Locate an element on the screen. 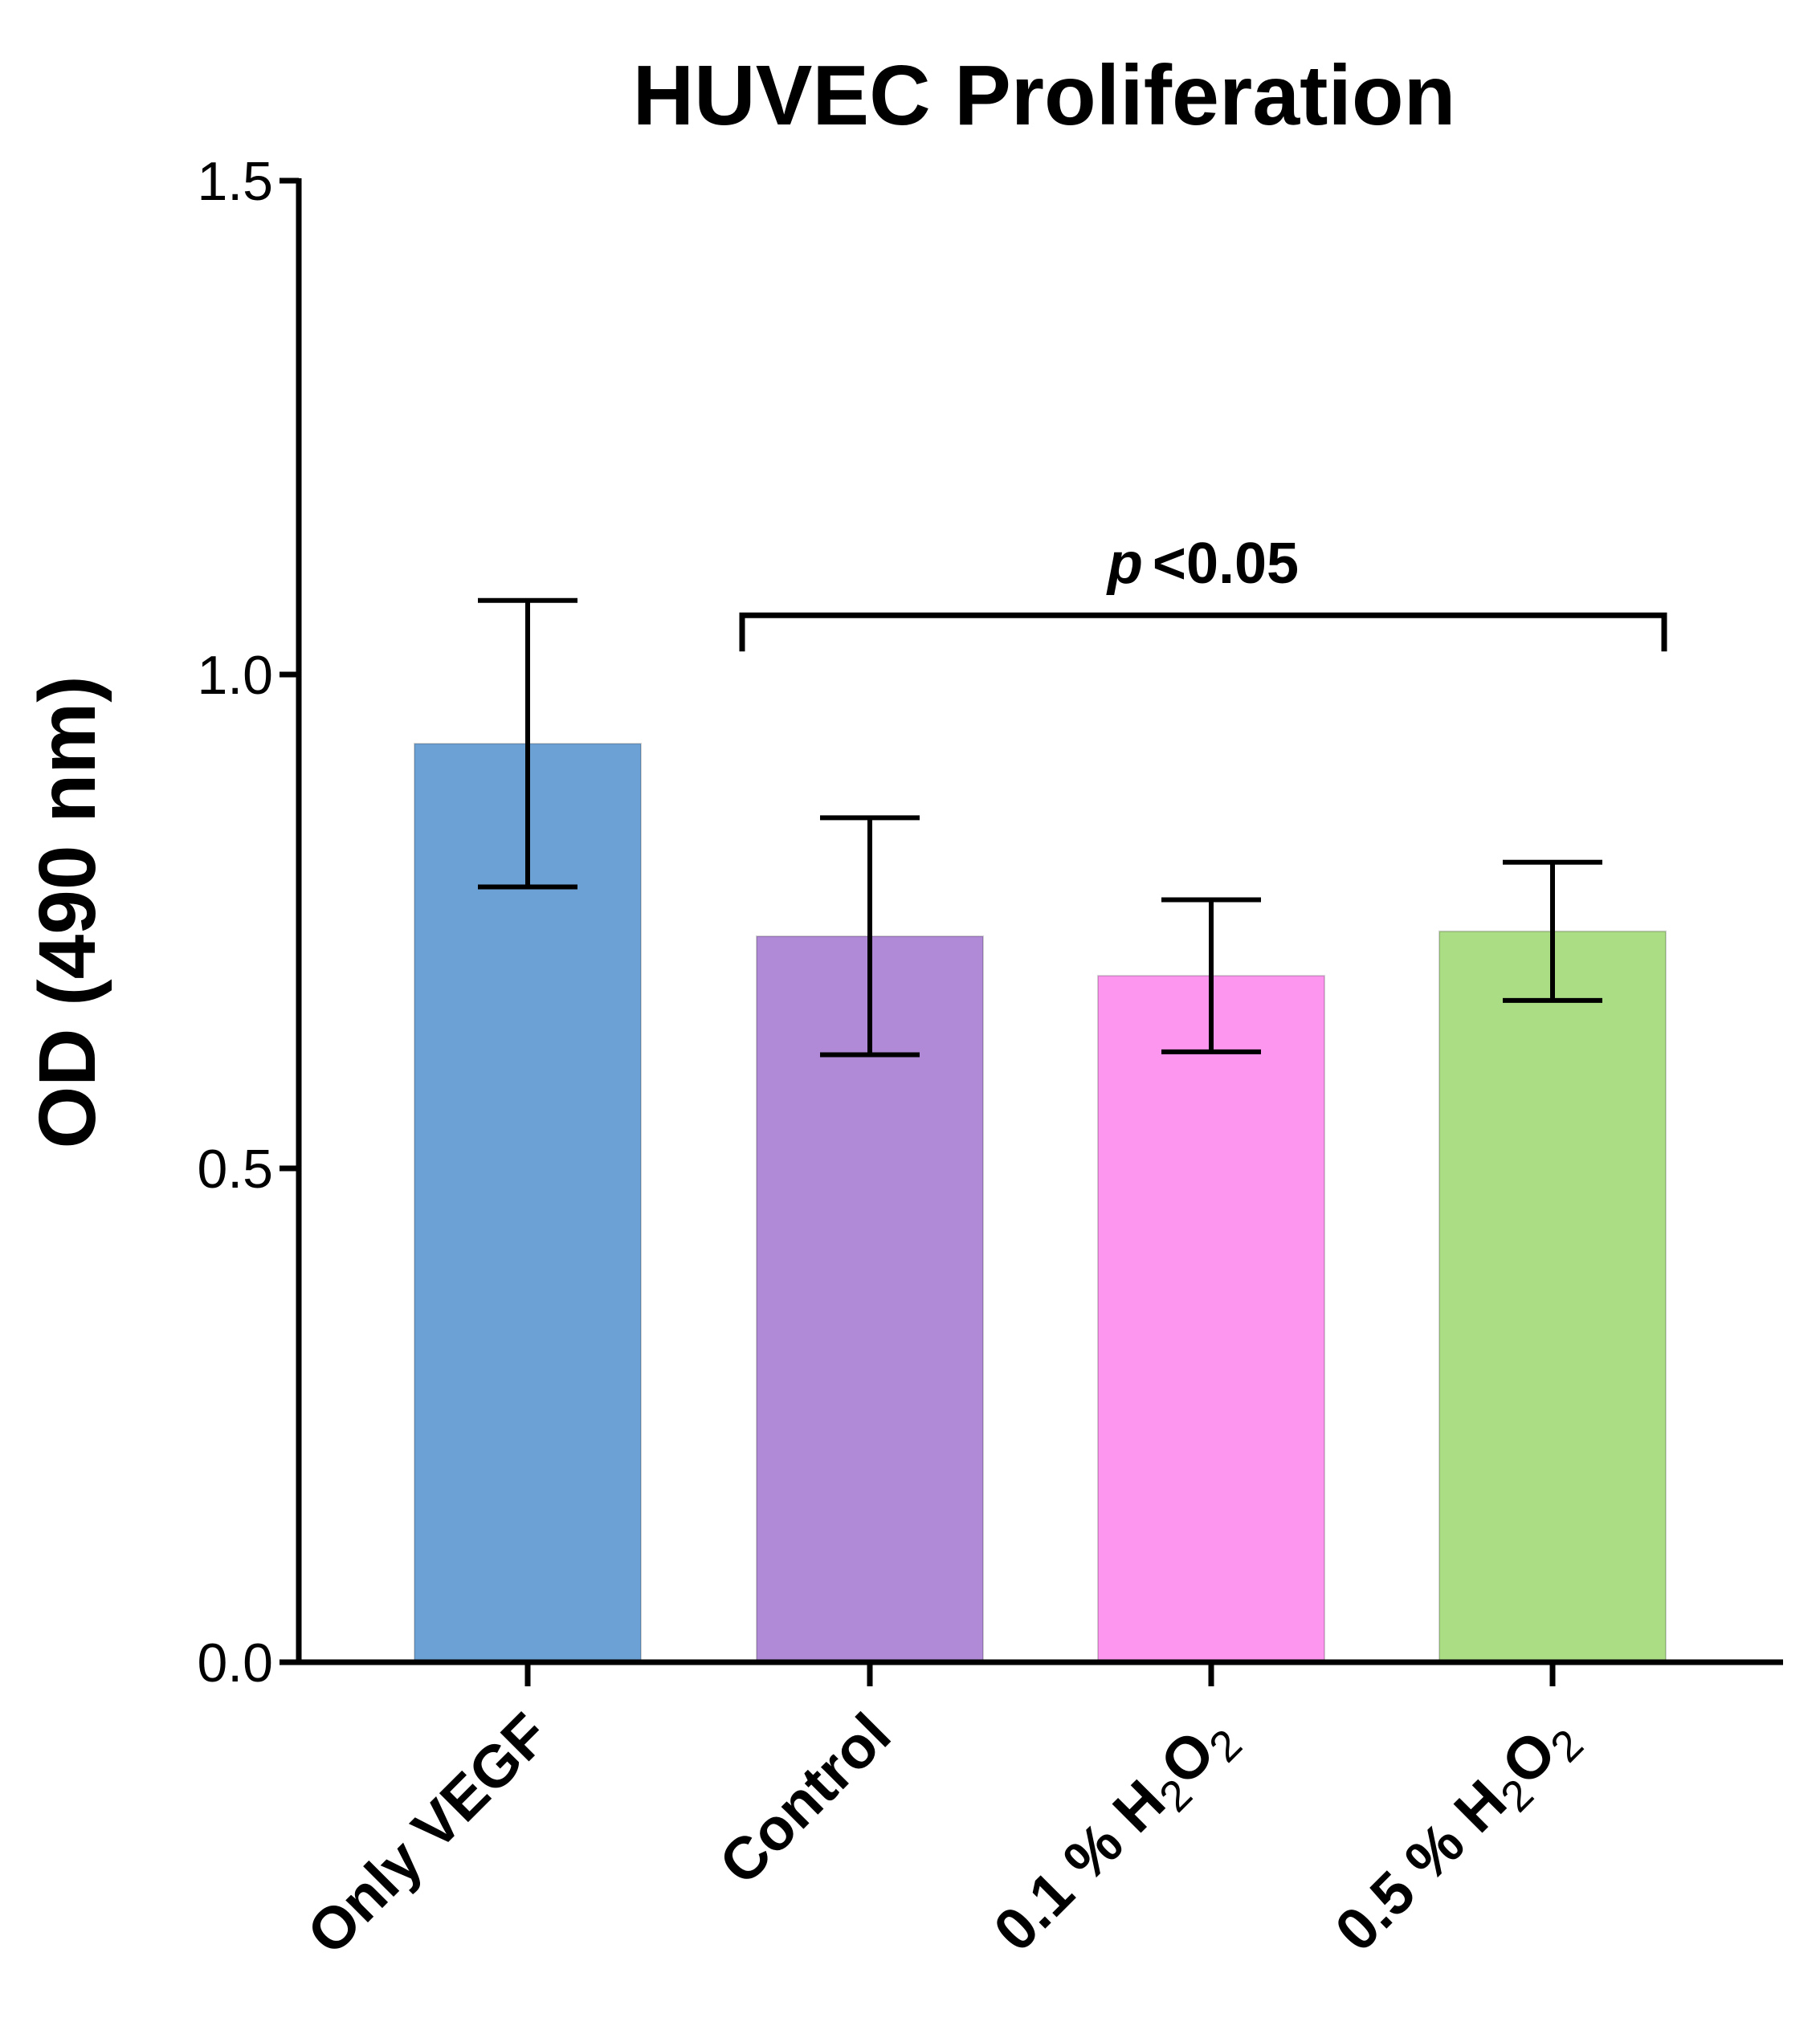  y-tick-label: 1.0 is located at coordinates (235, 675).